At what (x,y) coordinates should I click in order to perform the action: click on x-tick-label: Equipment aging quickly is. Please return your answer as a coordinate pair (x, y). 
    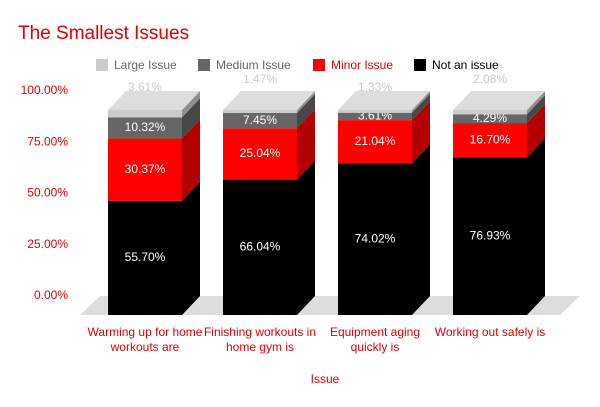
    Looking at the image, I should click on (375, 339).